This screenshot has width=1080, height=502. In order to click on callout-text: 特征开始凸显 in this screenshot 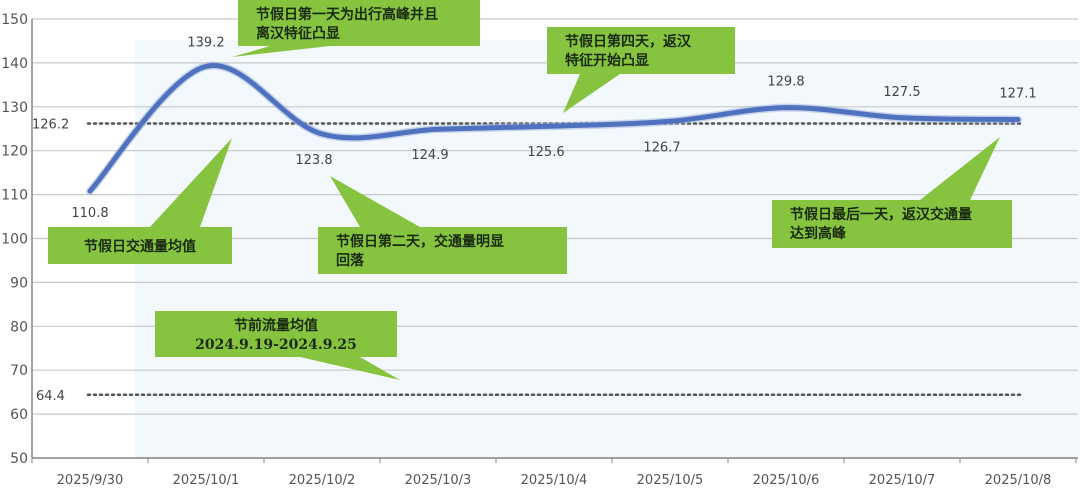, I will do `click(607, 60)`.